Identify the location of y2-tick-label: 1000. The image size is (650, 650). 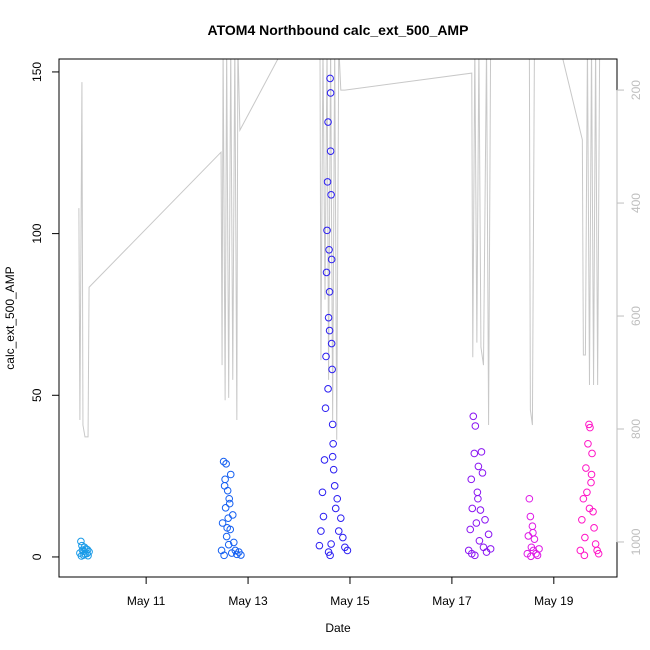
(636, 541).